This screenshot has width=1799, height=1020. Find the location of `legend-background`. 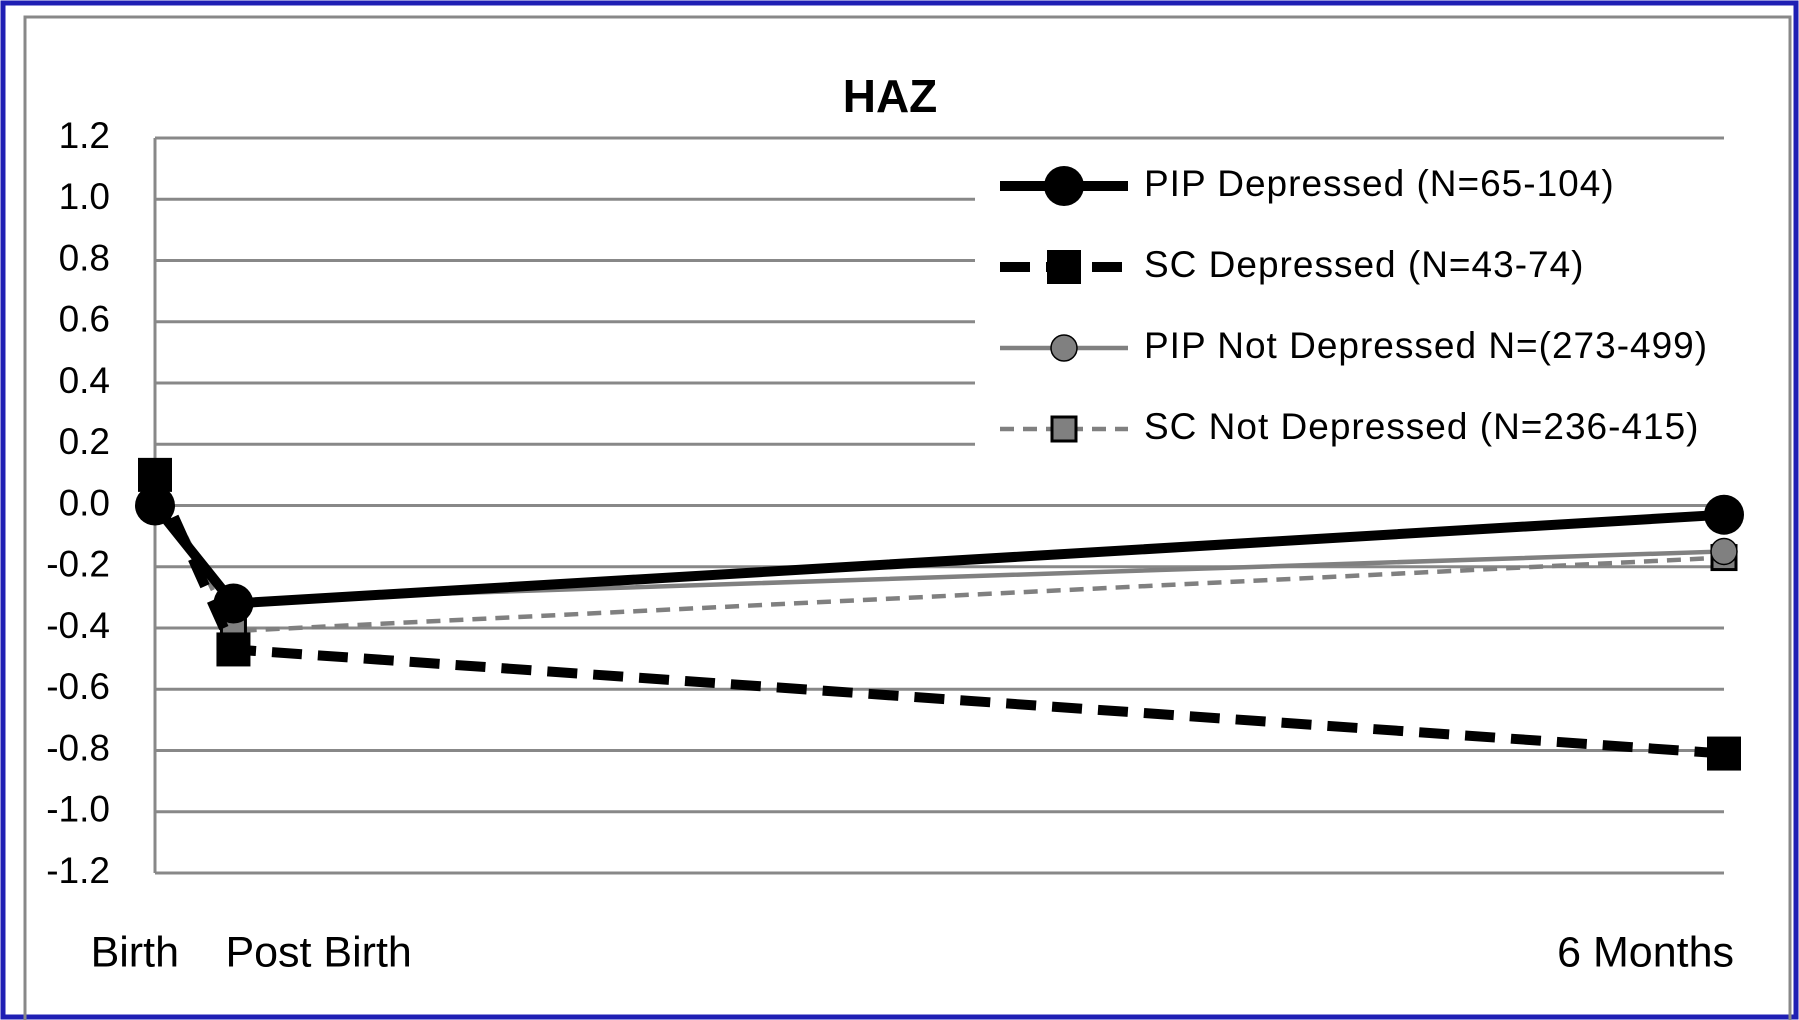

legend-background is located at coordinates (1380, 309).